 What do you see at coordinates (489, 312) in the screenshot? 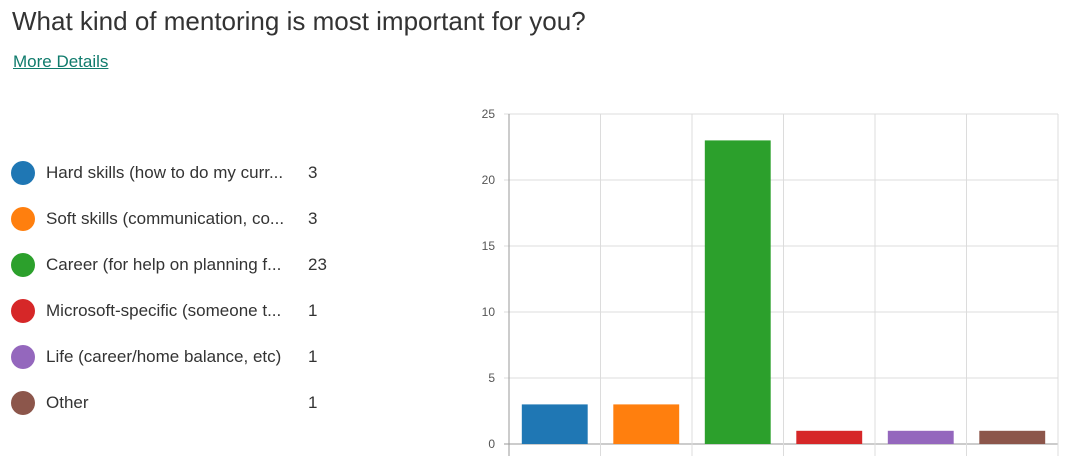
I see `y-tick-label: 10` at bounding box center [489, 312].